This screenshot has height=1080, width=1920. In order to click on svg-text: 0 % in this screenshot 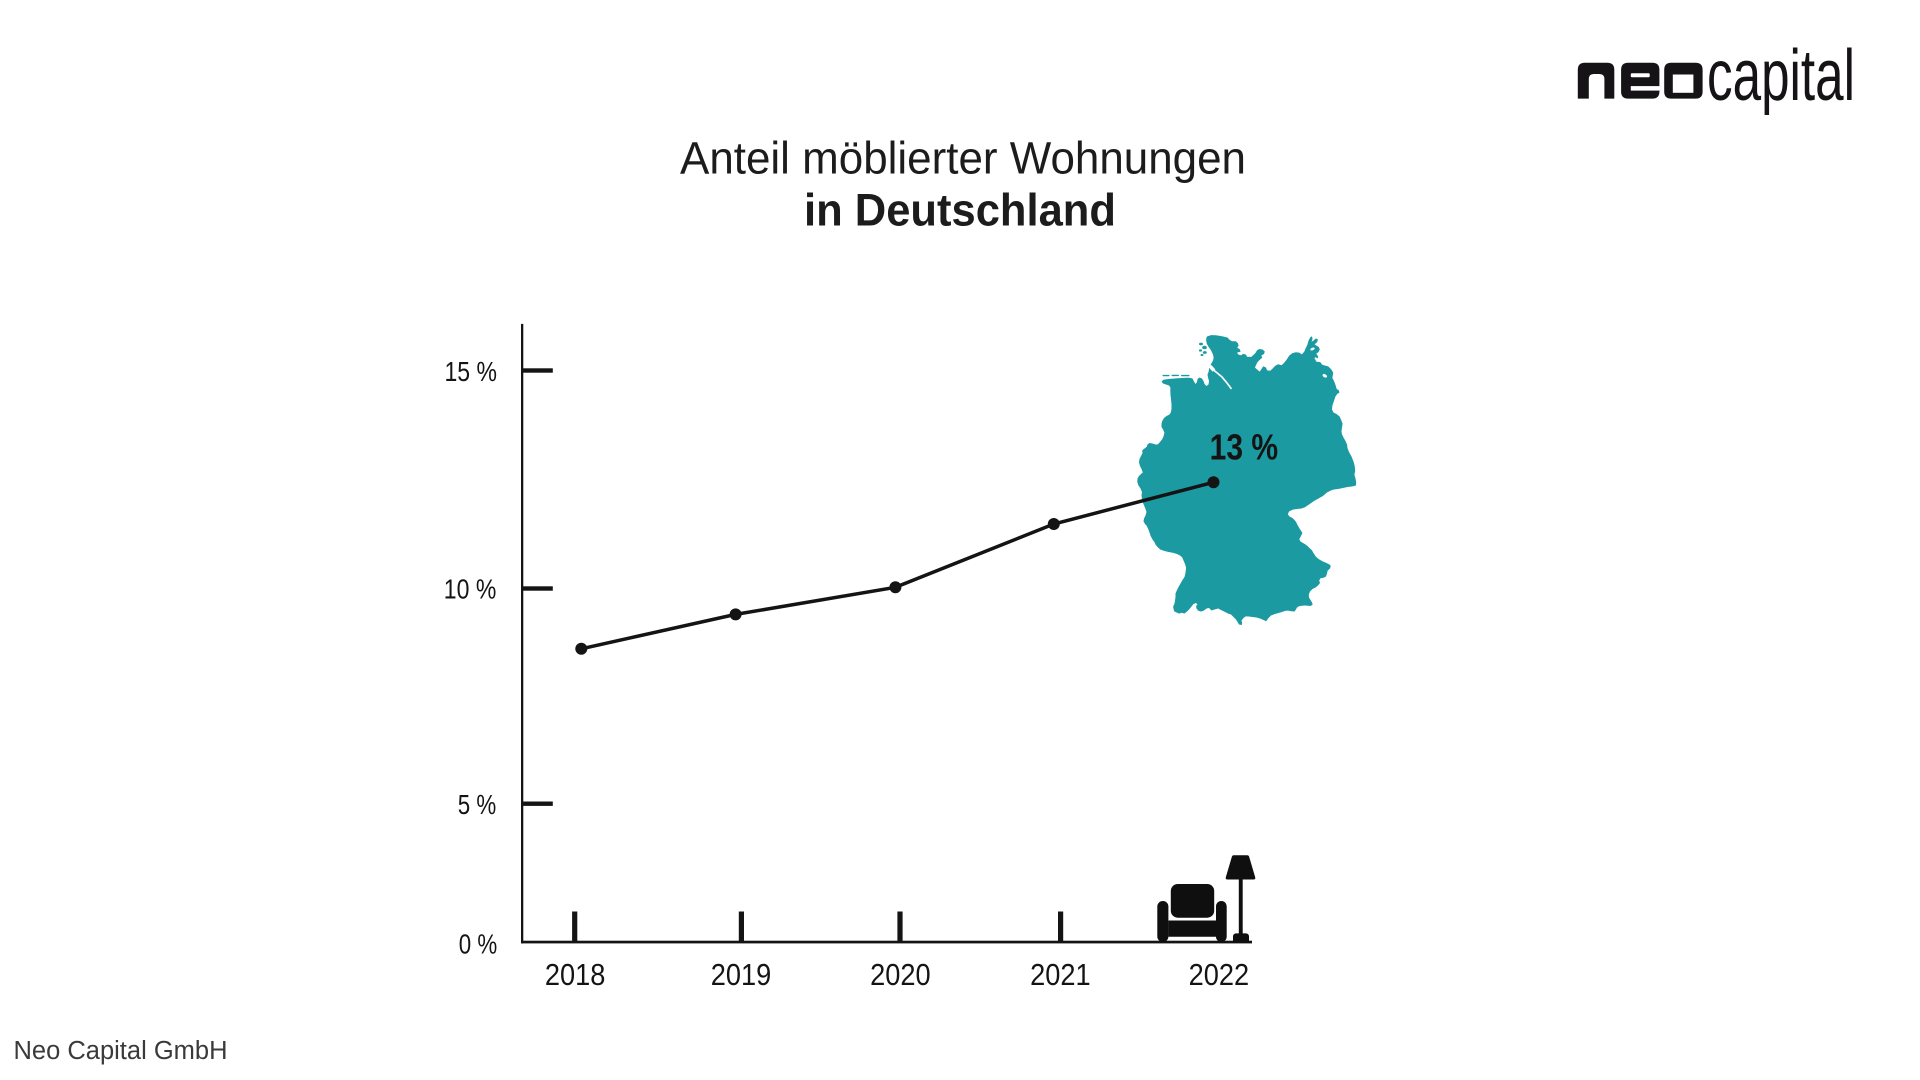, I will do `click(478, 943)`.